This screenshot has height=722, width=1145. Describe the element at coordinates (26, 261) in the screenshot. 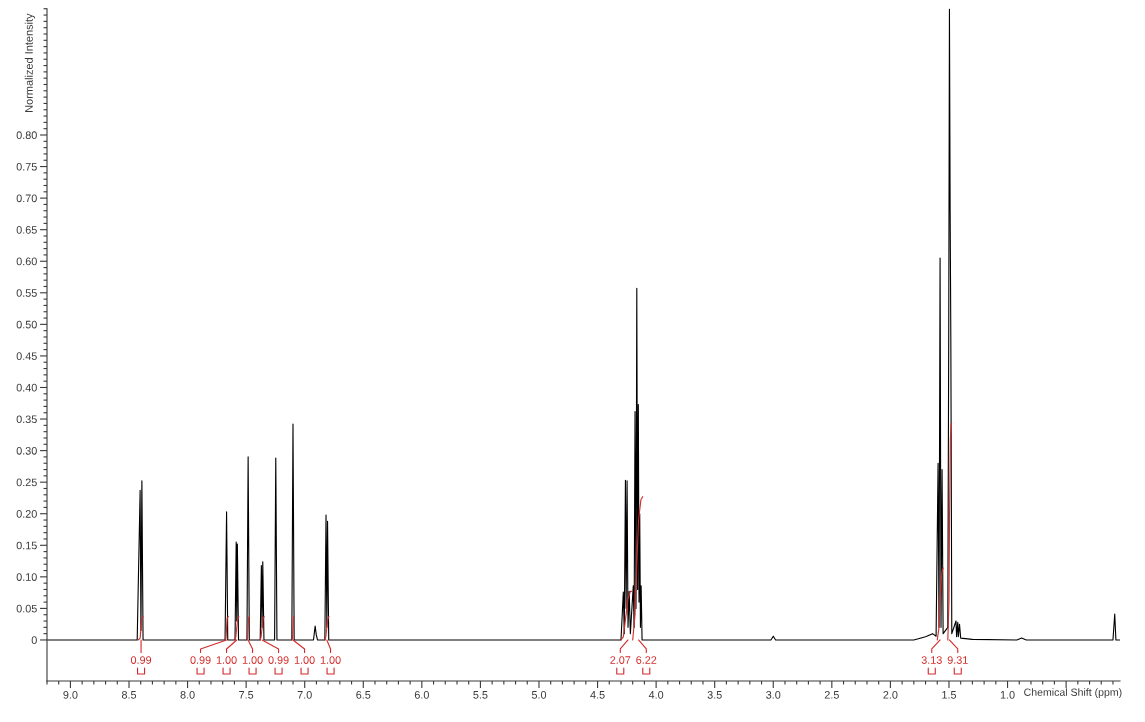

I see `y-tick-label: 0.60` at that location.